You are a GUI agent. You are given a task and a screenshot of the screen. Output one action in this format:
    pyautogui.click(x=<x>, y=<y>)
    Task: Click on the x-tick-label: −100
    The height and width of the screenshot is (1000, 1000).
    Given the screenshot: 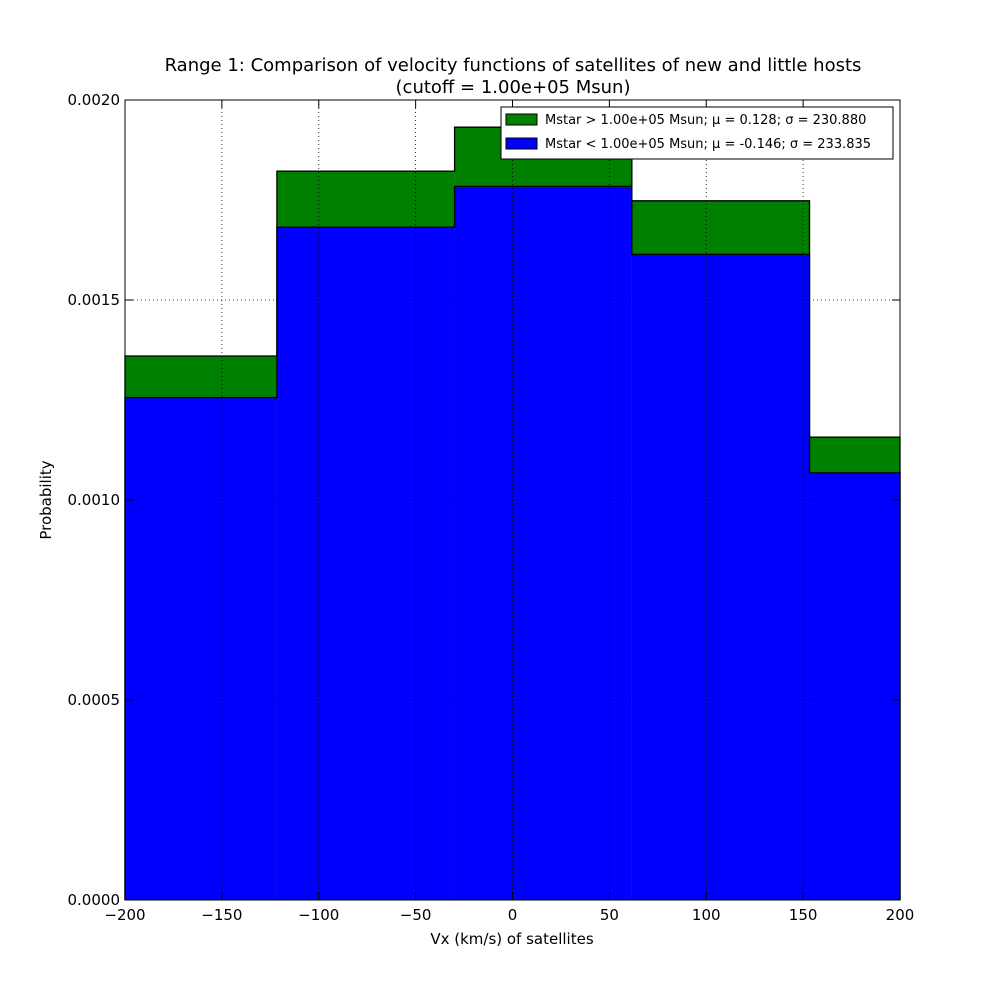 What is the action you would take?
    pyautogui.click(x=318, y=915)
    